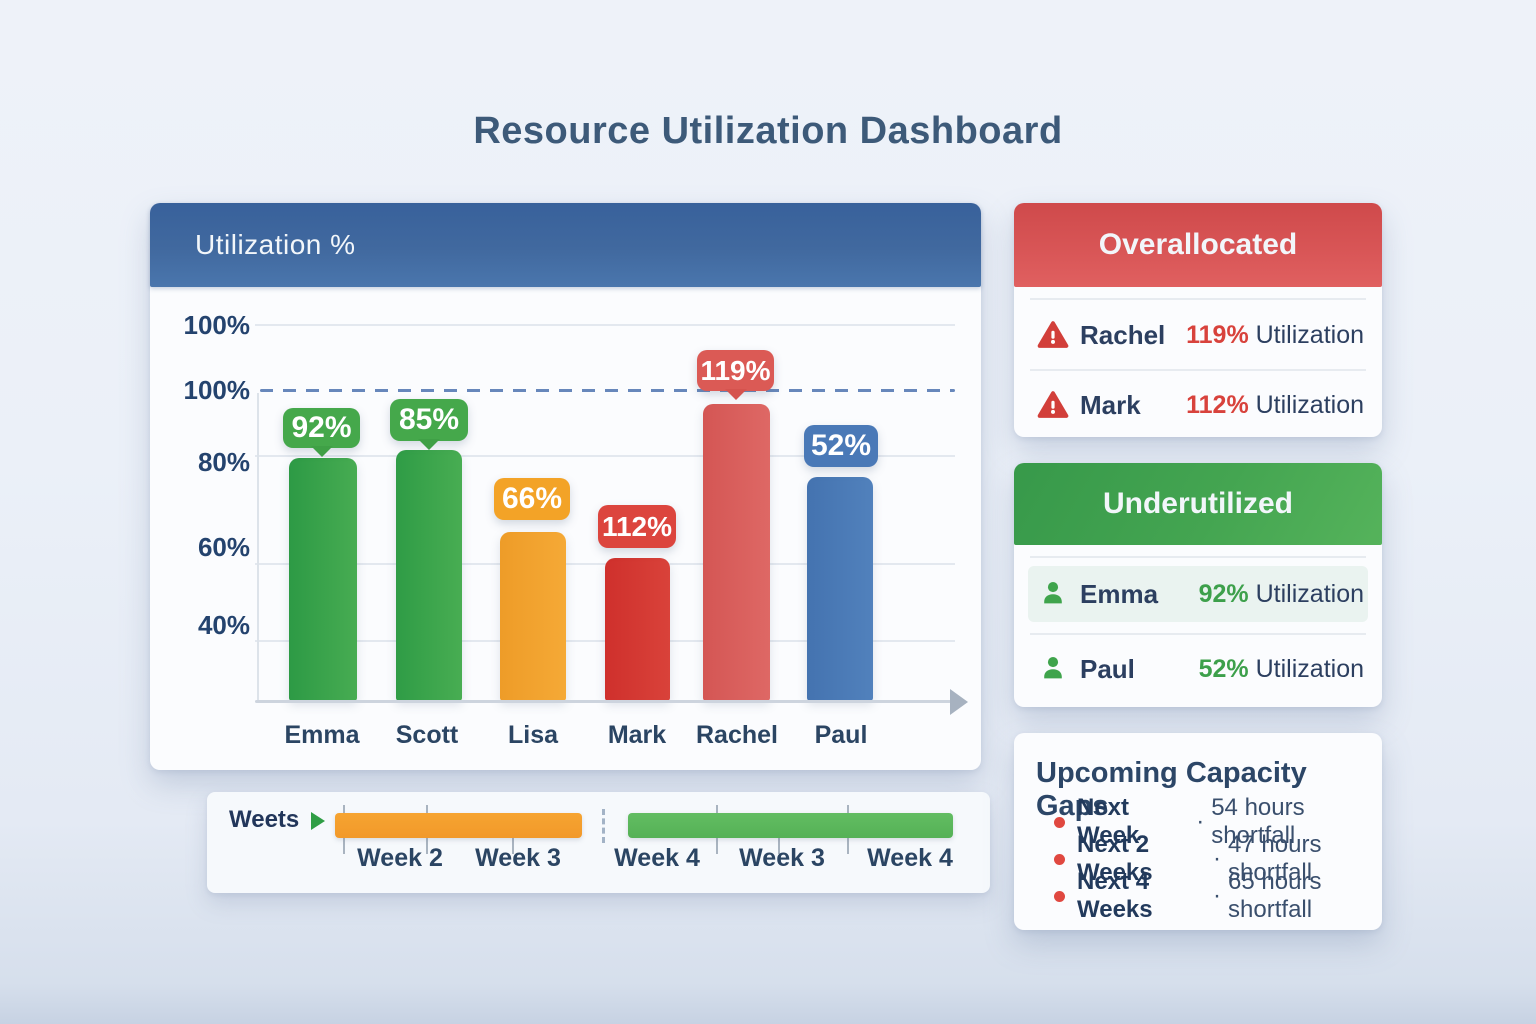 This screenshot has height=1024, width=1536. I want to click on value-text: 52%, so click(841, 445).